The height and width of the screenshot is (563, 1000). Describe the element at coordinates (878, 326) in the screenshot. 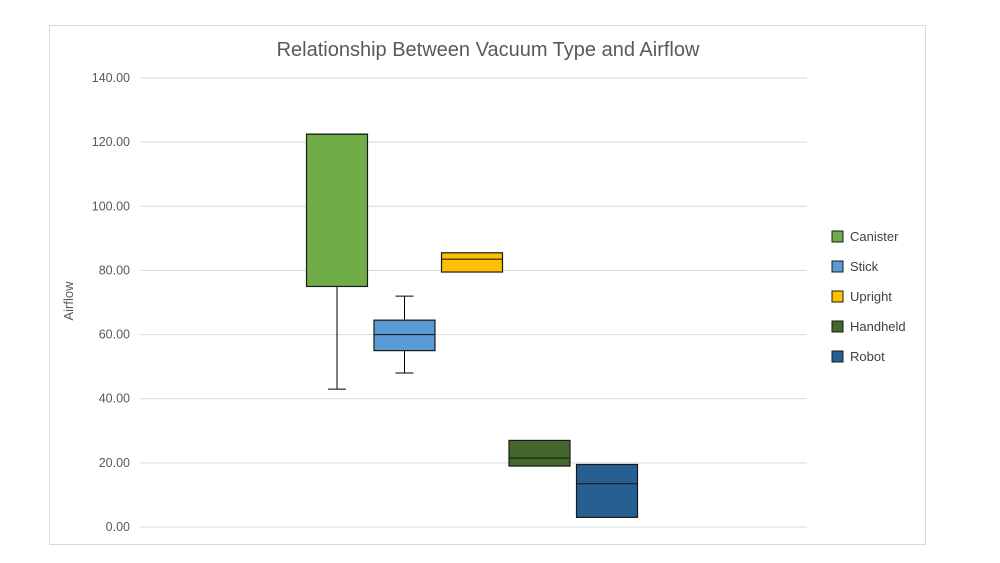

I see `legend-label: Handheld` at that location.